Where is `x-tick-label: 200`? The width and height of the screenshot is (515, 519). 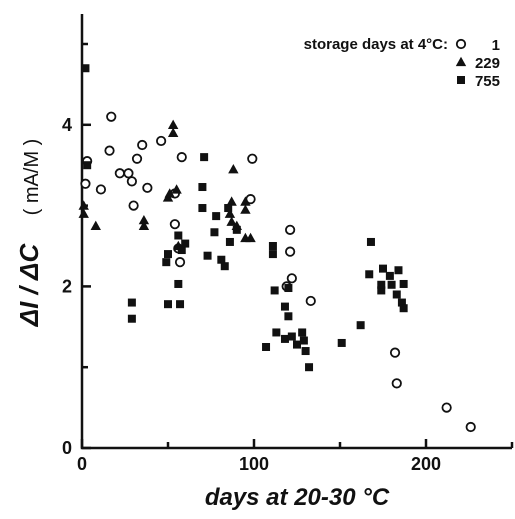
x-tick-label: 200 is located at coordinates (426, 464).